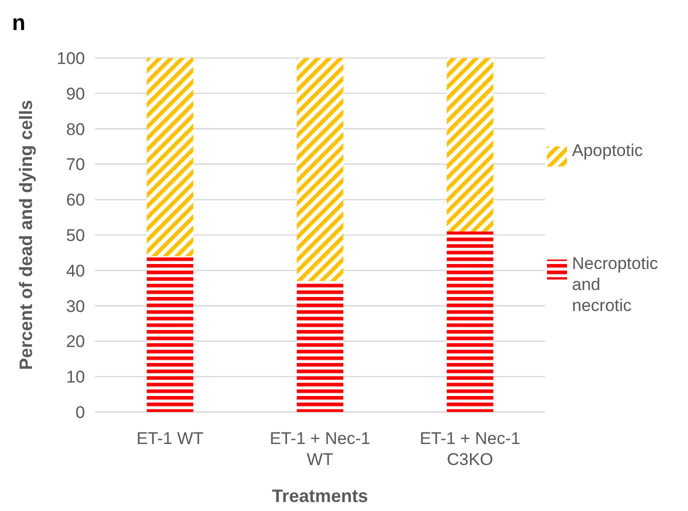  What do you see at coordinates (75, 94) in the screenshot?
I see `y-tick-label: 90` at bounding box center [75, 94].